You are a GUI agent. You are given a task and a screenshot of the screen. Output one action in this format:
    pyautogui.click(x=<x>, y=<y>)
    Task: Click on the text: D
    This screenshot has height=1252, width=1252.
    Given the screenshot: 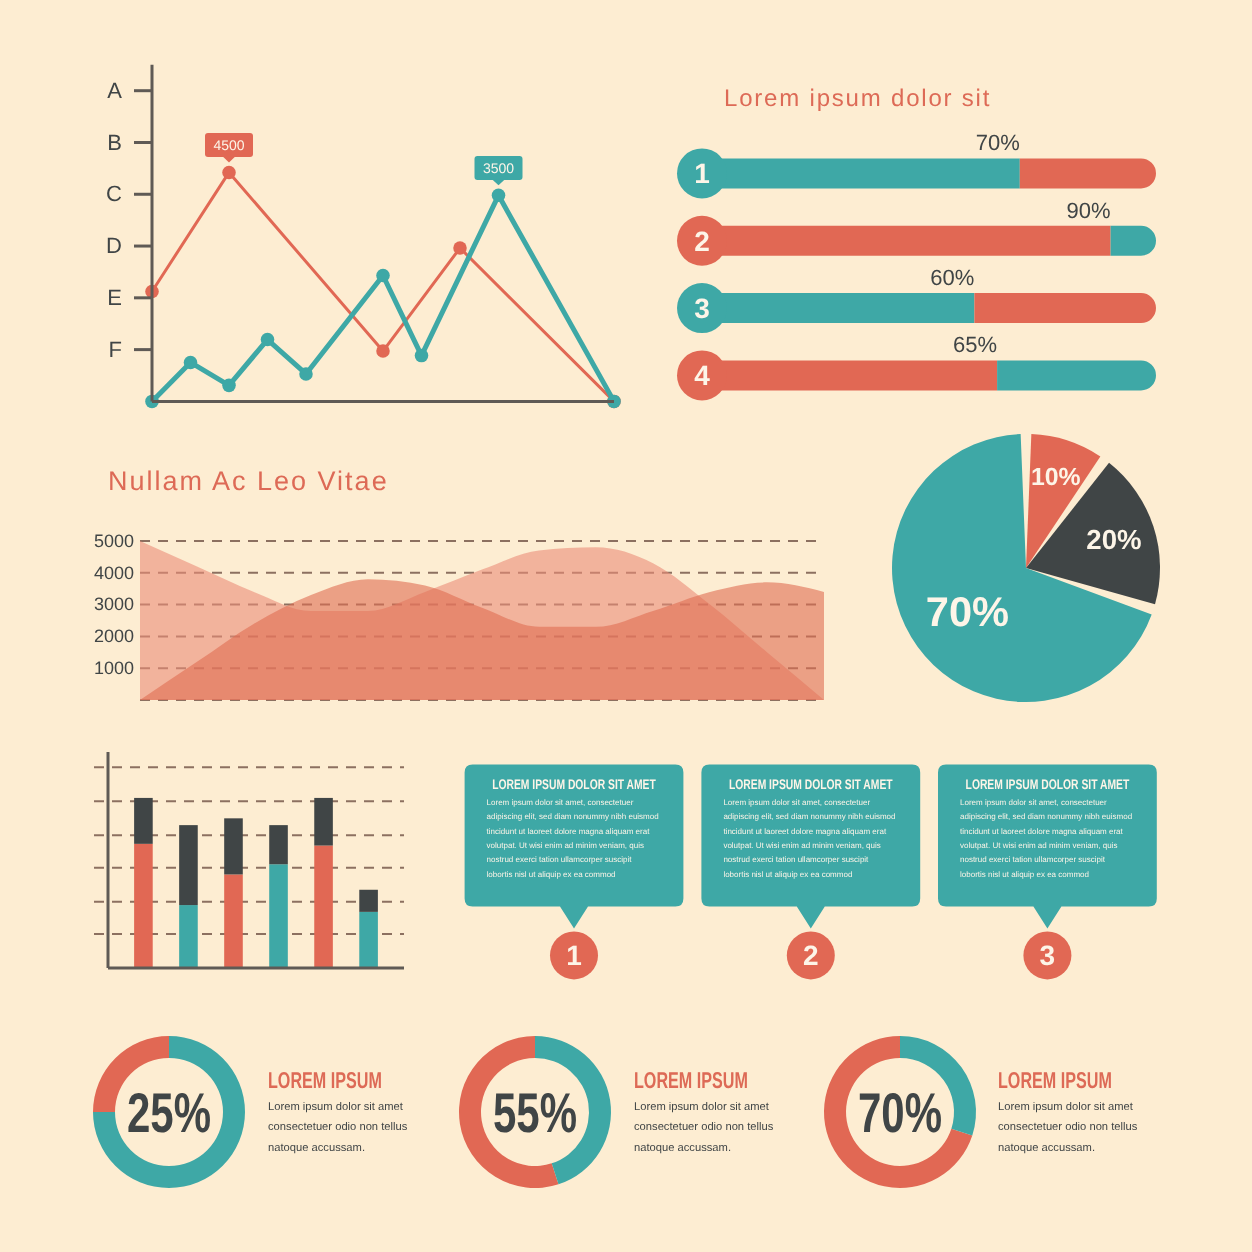 What is the action you would take?
    pyautogui.click(x=114, y=247)
    